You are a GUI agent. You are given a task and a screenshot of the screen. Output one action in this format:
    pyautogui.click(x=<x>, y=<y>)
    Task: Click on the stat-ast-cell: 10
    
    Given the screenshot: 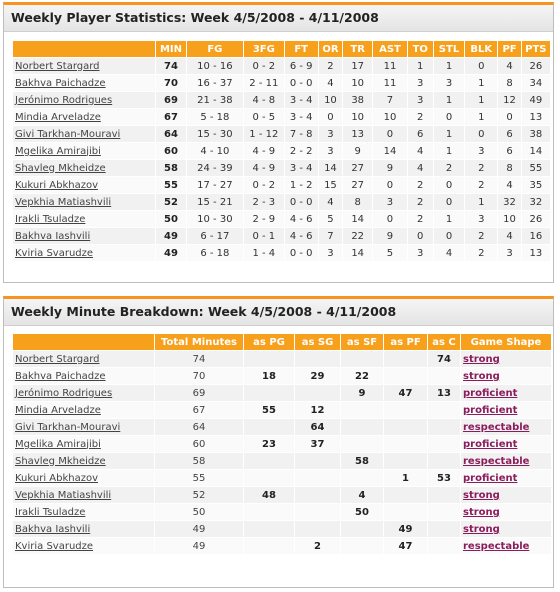 What is the action you would take?
    pyautogui.click(x=390, y=117)
    